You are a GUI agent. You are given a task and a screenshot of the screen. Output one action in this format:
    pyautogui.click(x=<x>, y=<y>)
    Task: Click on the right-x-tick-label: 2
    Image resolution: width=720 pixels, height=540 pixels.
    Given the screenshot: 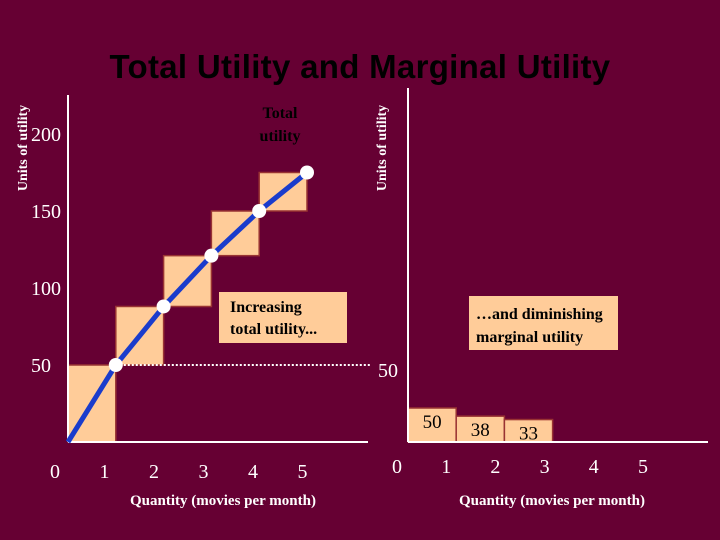 What is the action you would take?
    pyautogui.click(x=495, y=467)
    